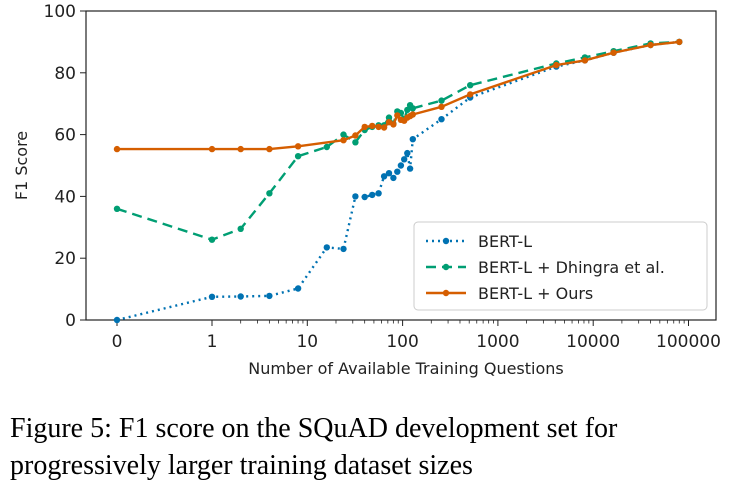 The width and height of the screenshot is (742, 484). Describe the element at coordinates (65, 136) in the screenshot. I see `y-tick-label: 60` at that location.